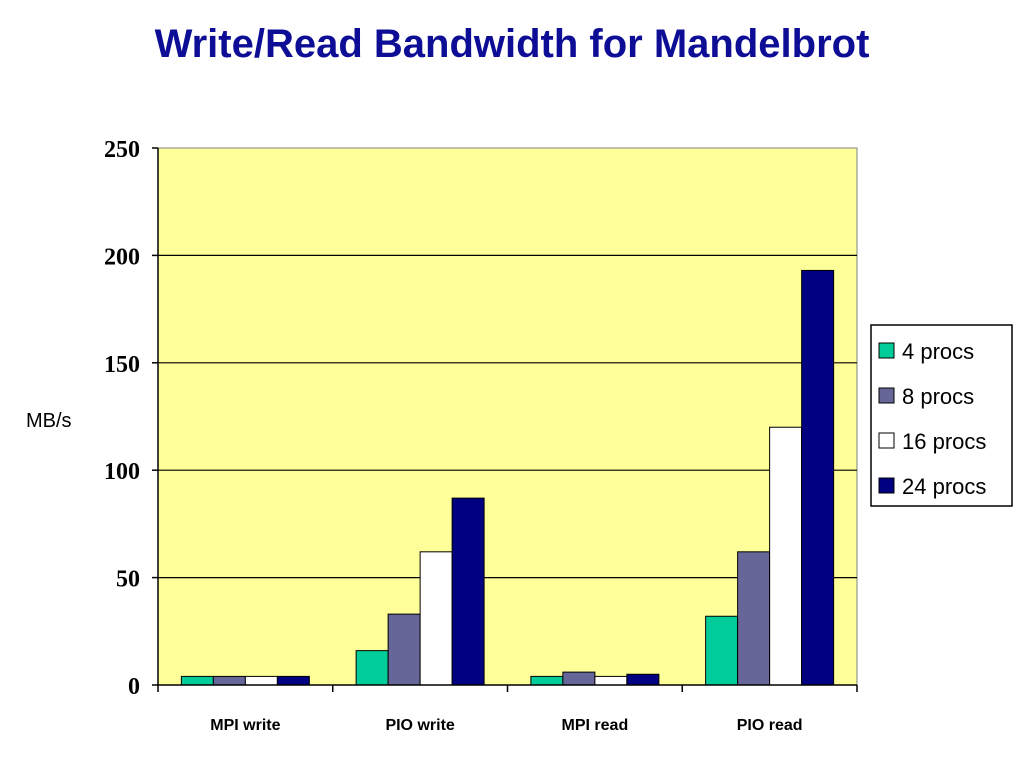  What do you see at coordinates (579, 678) in the screenshot?
I see `bar-mpi-read-8-procs` at bounding box center [579, 678].